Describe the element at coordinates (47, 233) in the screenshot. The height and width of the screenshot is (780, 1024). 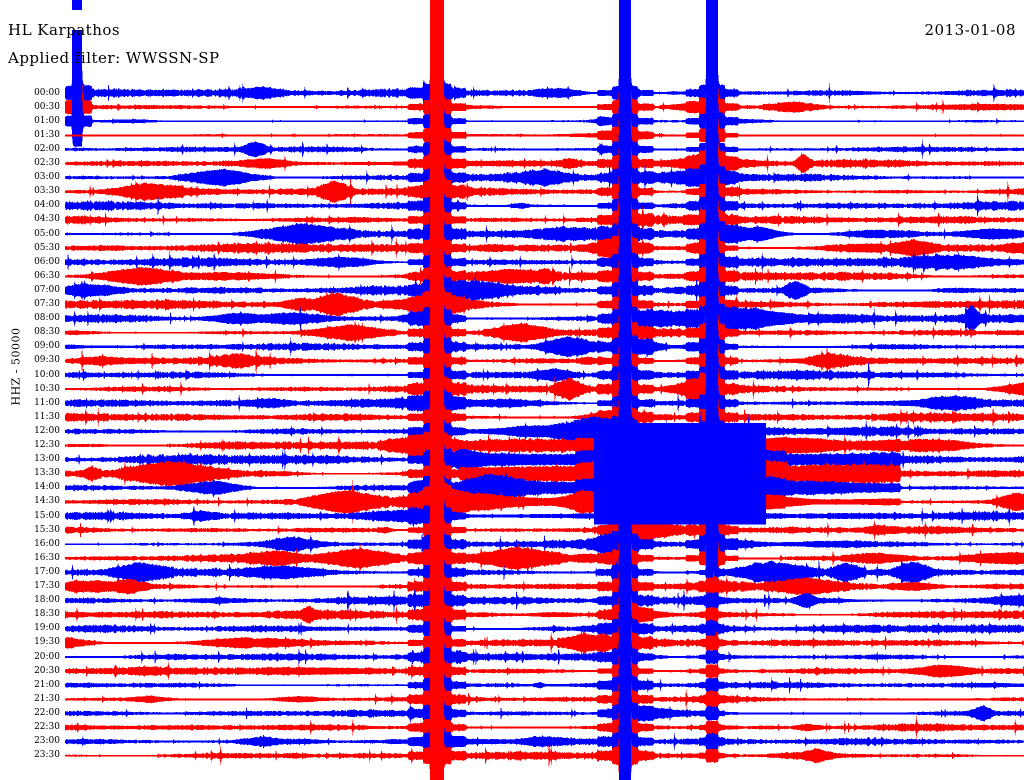
I see `time-tick-0500: 05:00` at that location.